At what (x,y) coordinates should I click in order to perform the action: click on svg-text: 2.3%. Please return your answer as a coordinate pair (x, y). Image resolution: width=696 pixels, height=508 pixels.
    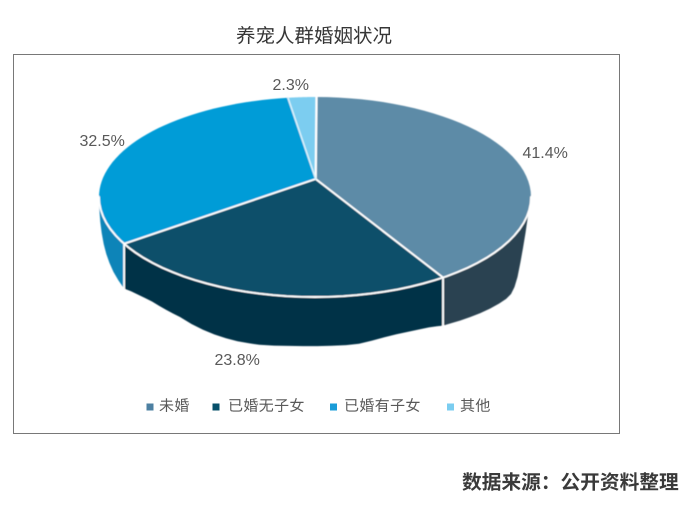
    Looking at the image, I should click on (291, 85).